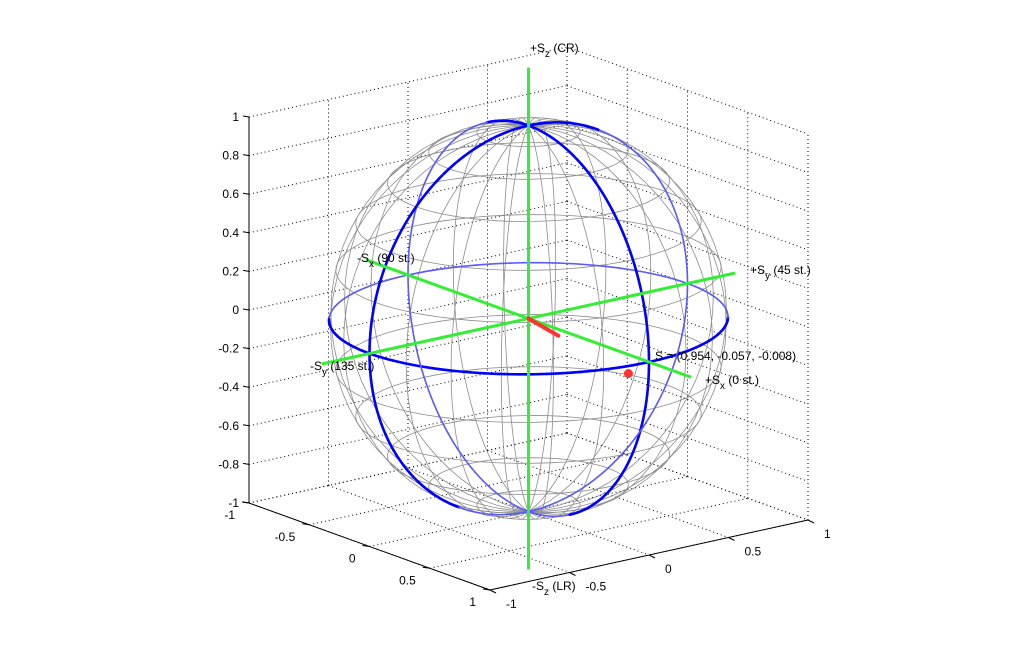 This screenshot has height=664, width=1025. Describe the element at coordinates (352, 559) in the screenshot. I see `x-tick-label: 0` at that location.